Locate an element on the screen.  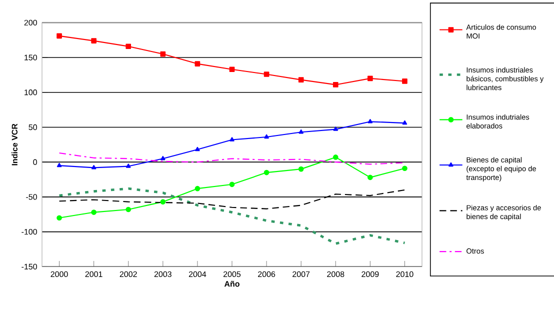
x-tick-label: 2004 is located at coordinates (197, 274).